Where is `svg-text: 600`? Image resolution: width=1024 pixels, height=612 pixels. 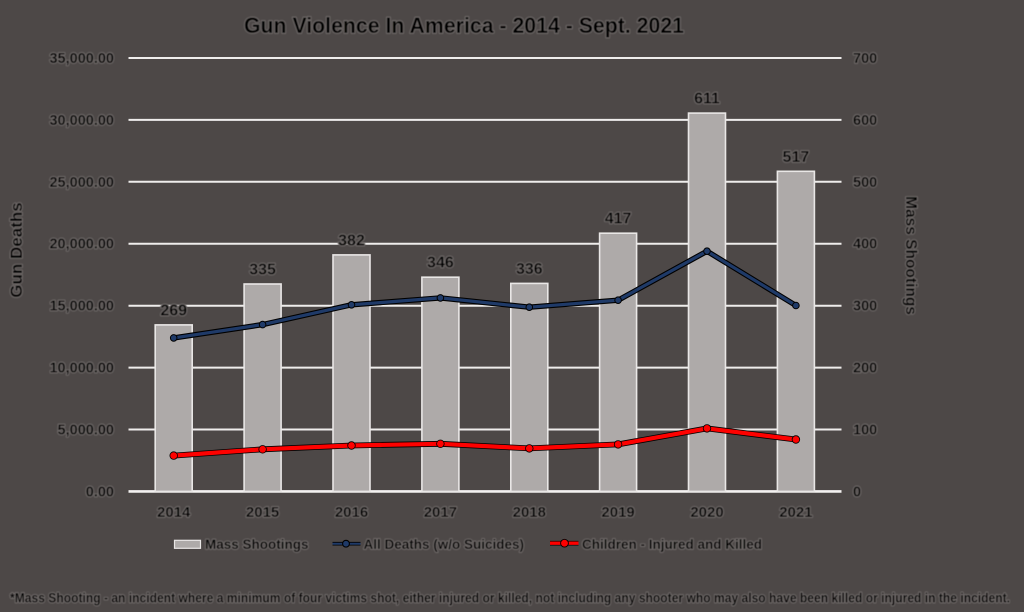 svg-text: 600 is located at coordinates (865, 121).